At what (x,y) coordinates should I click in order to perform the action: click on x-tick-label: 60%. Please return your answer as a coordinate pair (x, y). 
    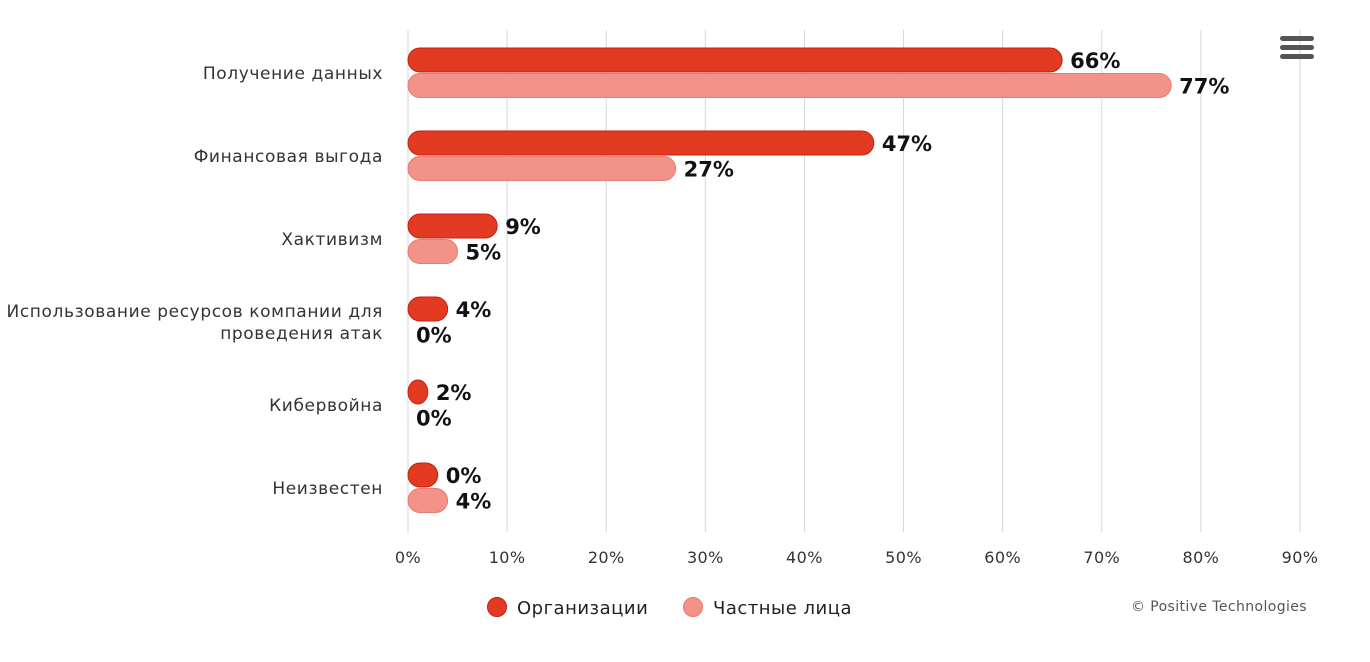
    Looking at the image, I should click on (1002, 557).